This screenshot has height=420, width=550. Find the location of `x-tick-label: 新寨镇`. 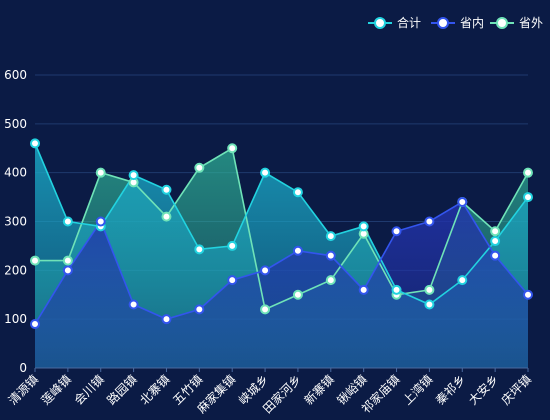

x-tick-label: 新寨镇 is located at coordinates (319, 390).